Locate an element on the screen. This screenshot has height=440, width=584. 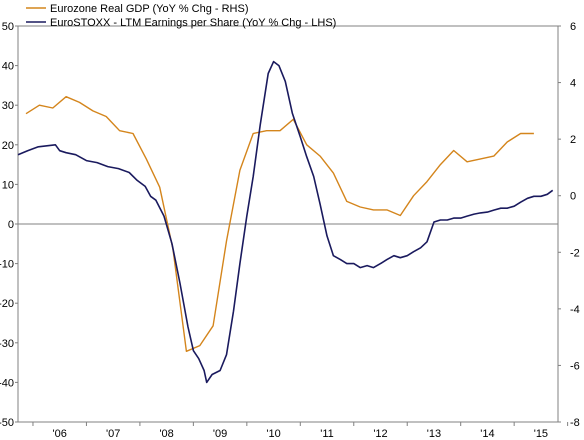
right-tick-label: -6 is located at coordinates (575, 366).